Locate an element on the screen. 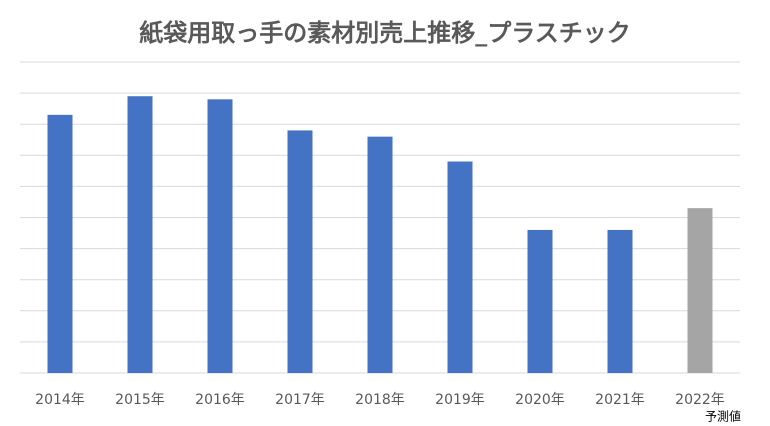 The height and width of the screenshot is (426, 770). chart-title: 紙袋用取っ手の素材別売上推移_プラスチック is located at coordinates (385, 33).